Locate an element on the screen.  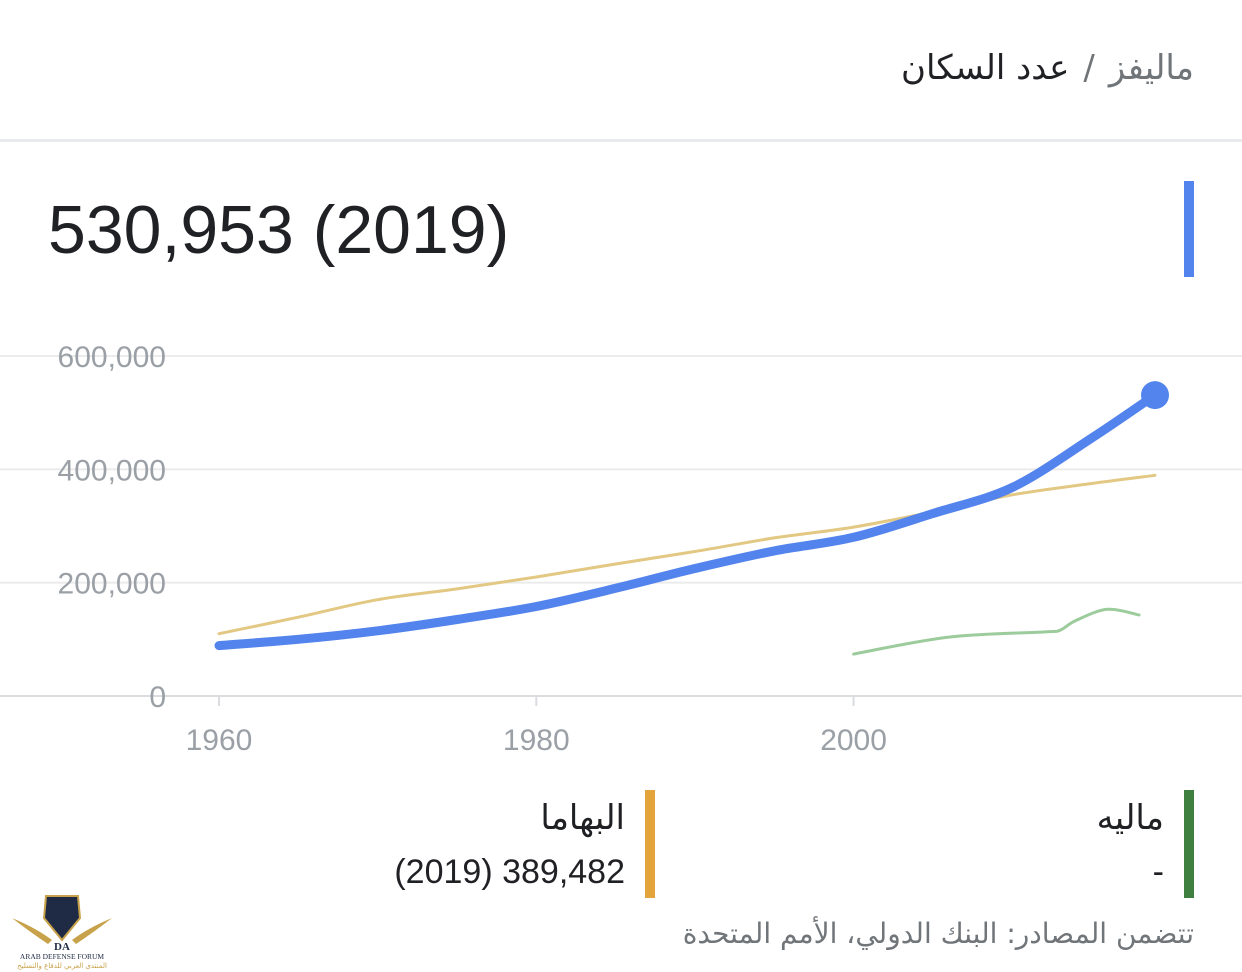
x-tick-label: 1980 is located at coordinates (536, 740).